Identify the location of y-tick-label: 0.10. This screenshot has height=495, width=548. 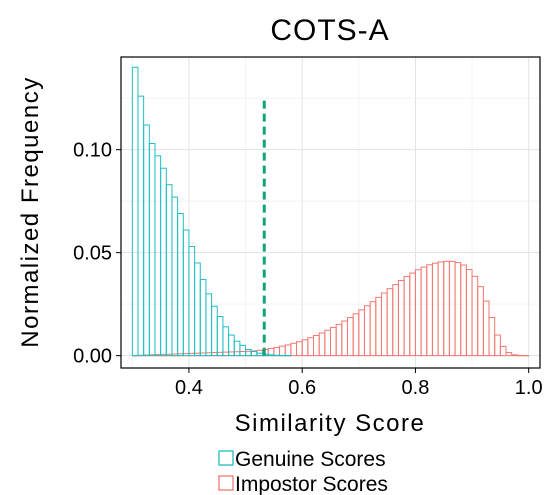
(92, 151).